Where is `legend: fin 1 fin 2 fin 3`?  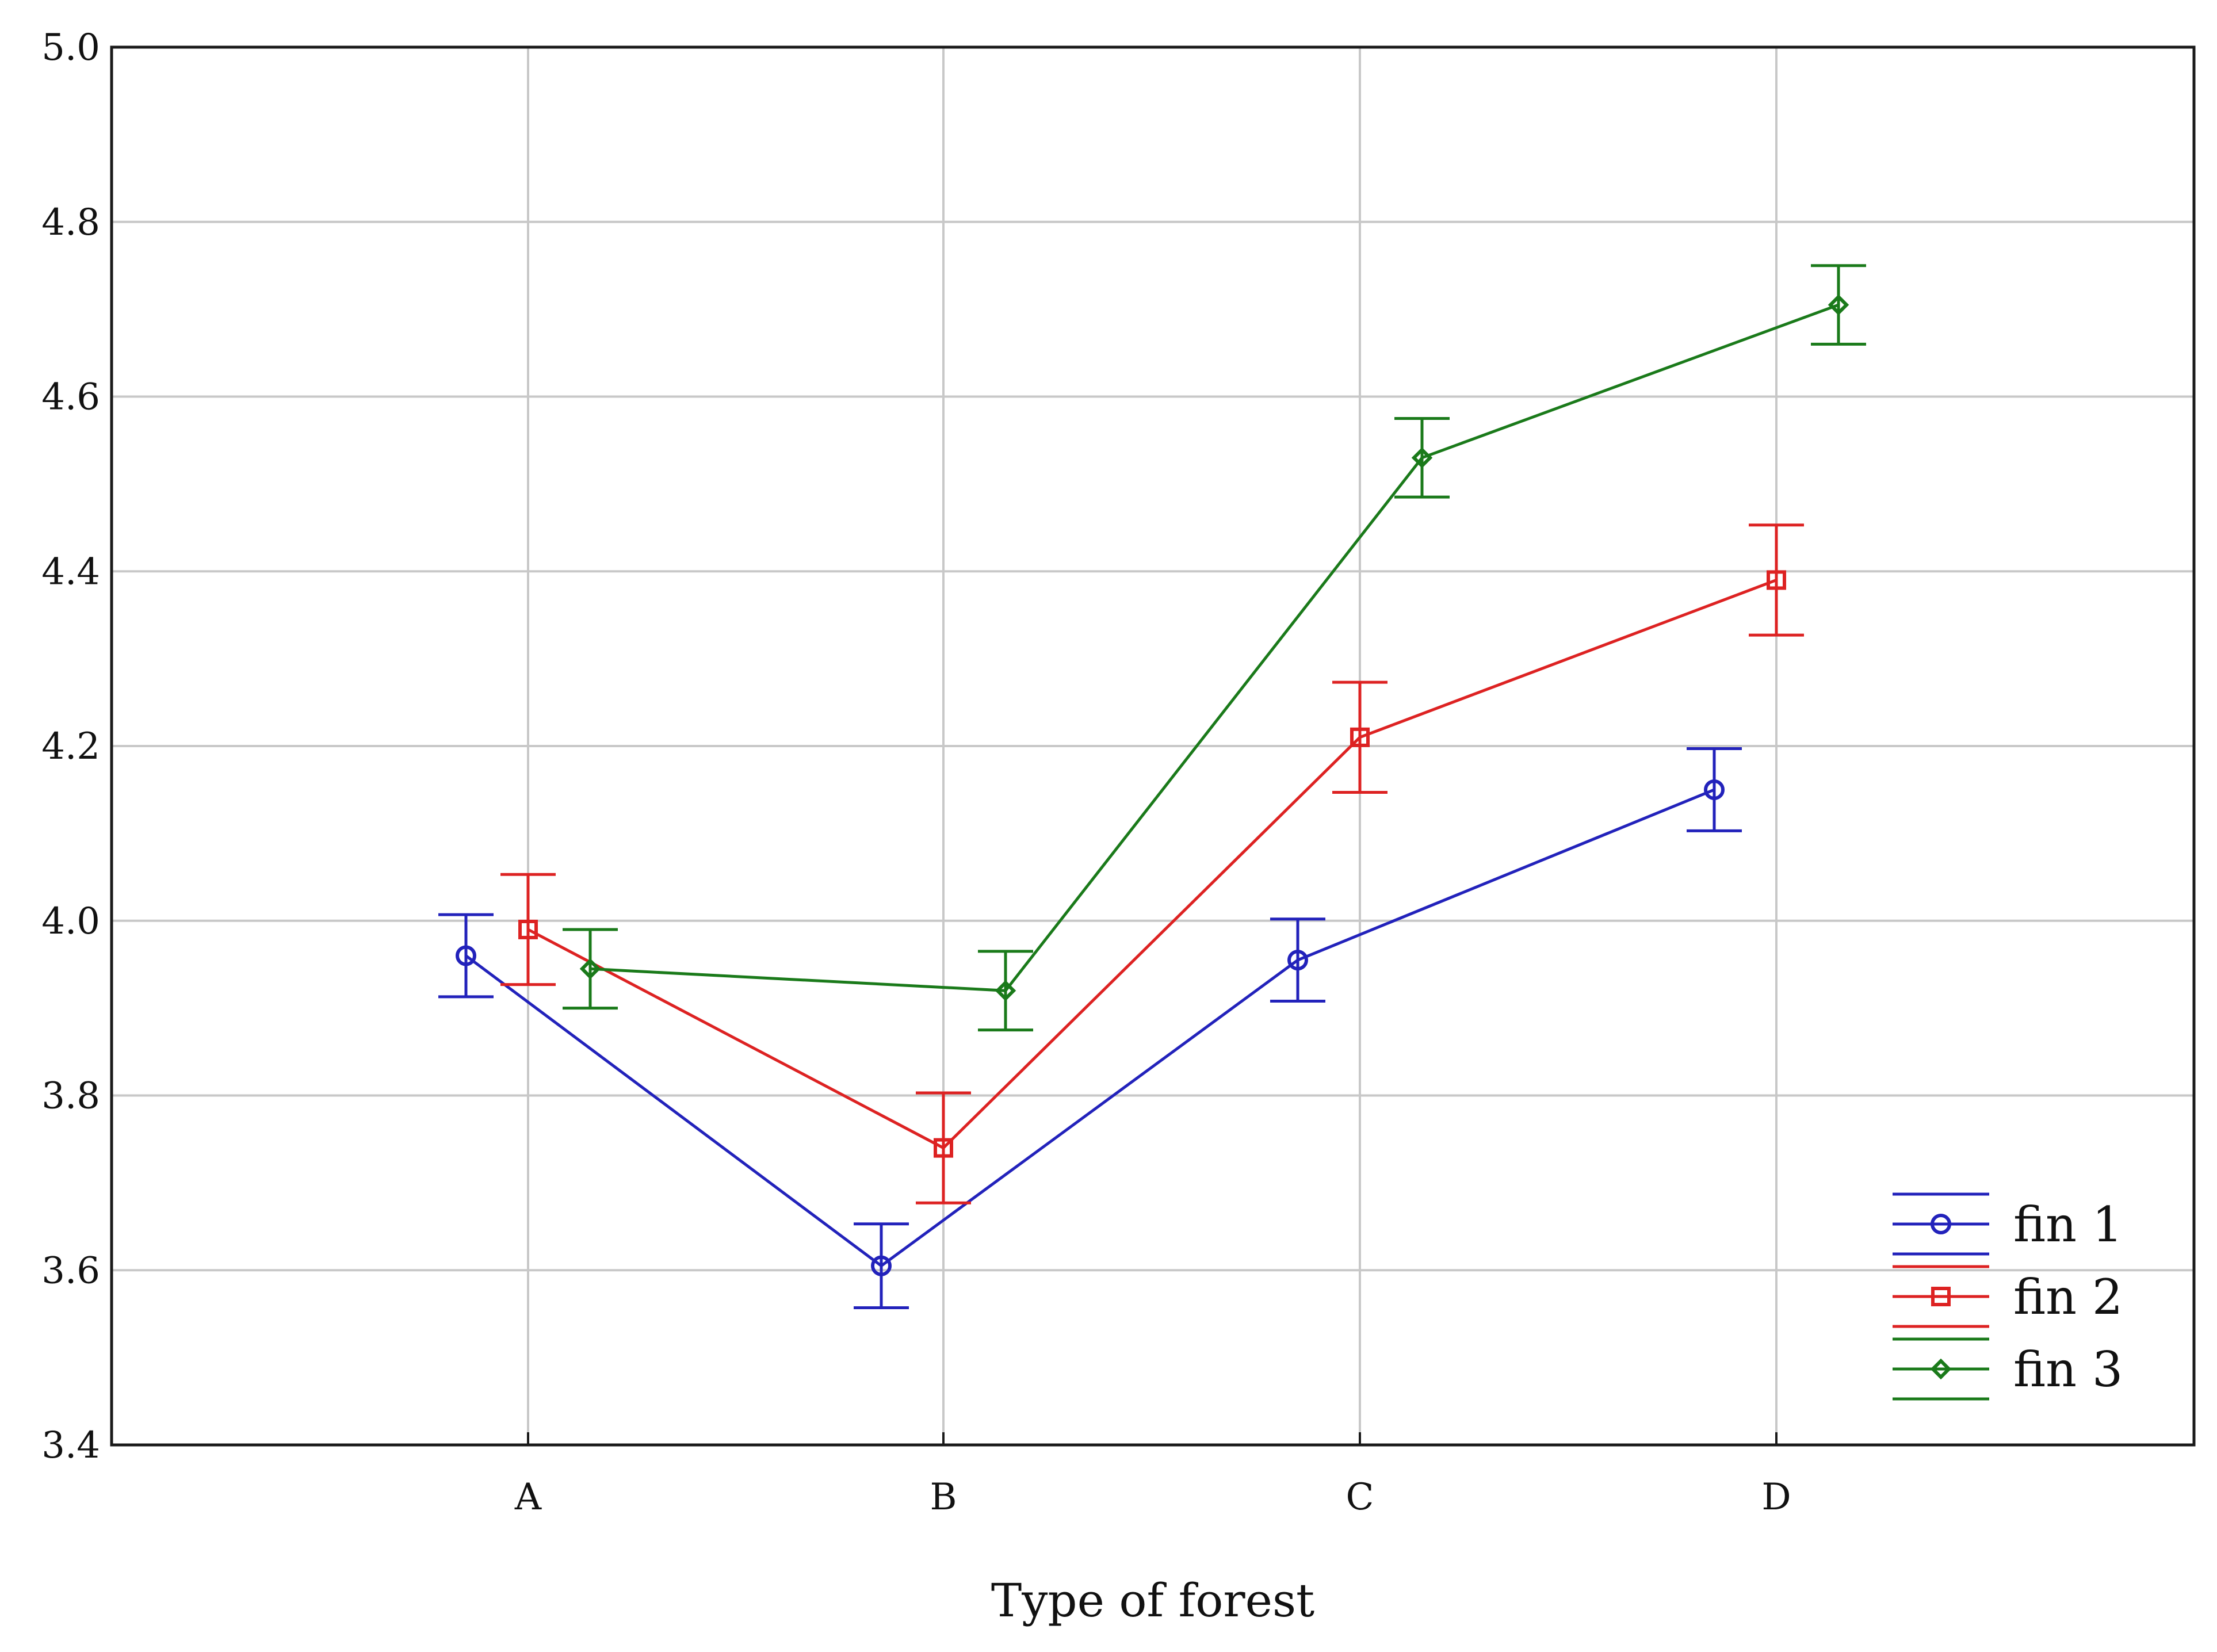 legend: fin 1 fin 2 fin 3 is located at coordinates (2008, 1296).